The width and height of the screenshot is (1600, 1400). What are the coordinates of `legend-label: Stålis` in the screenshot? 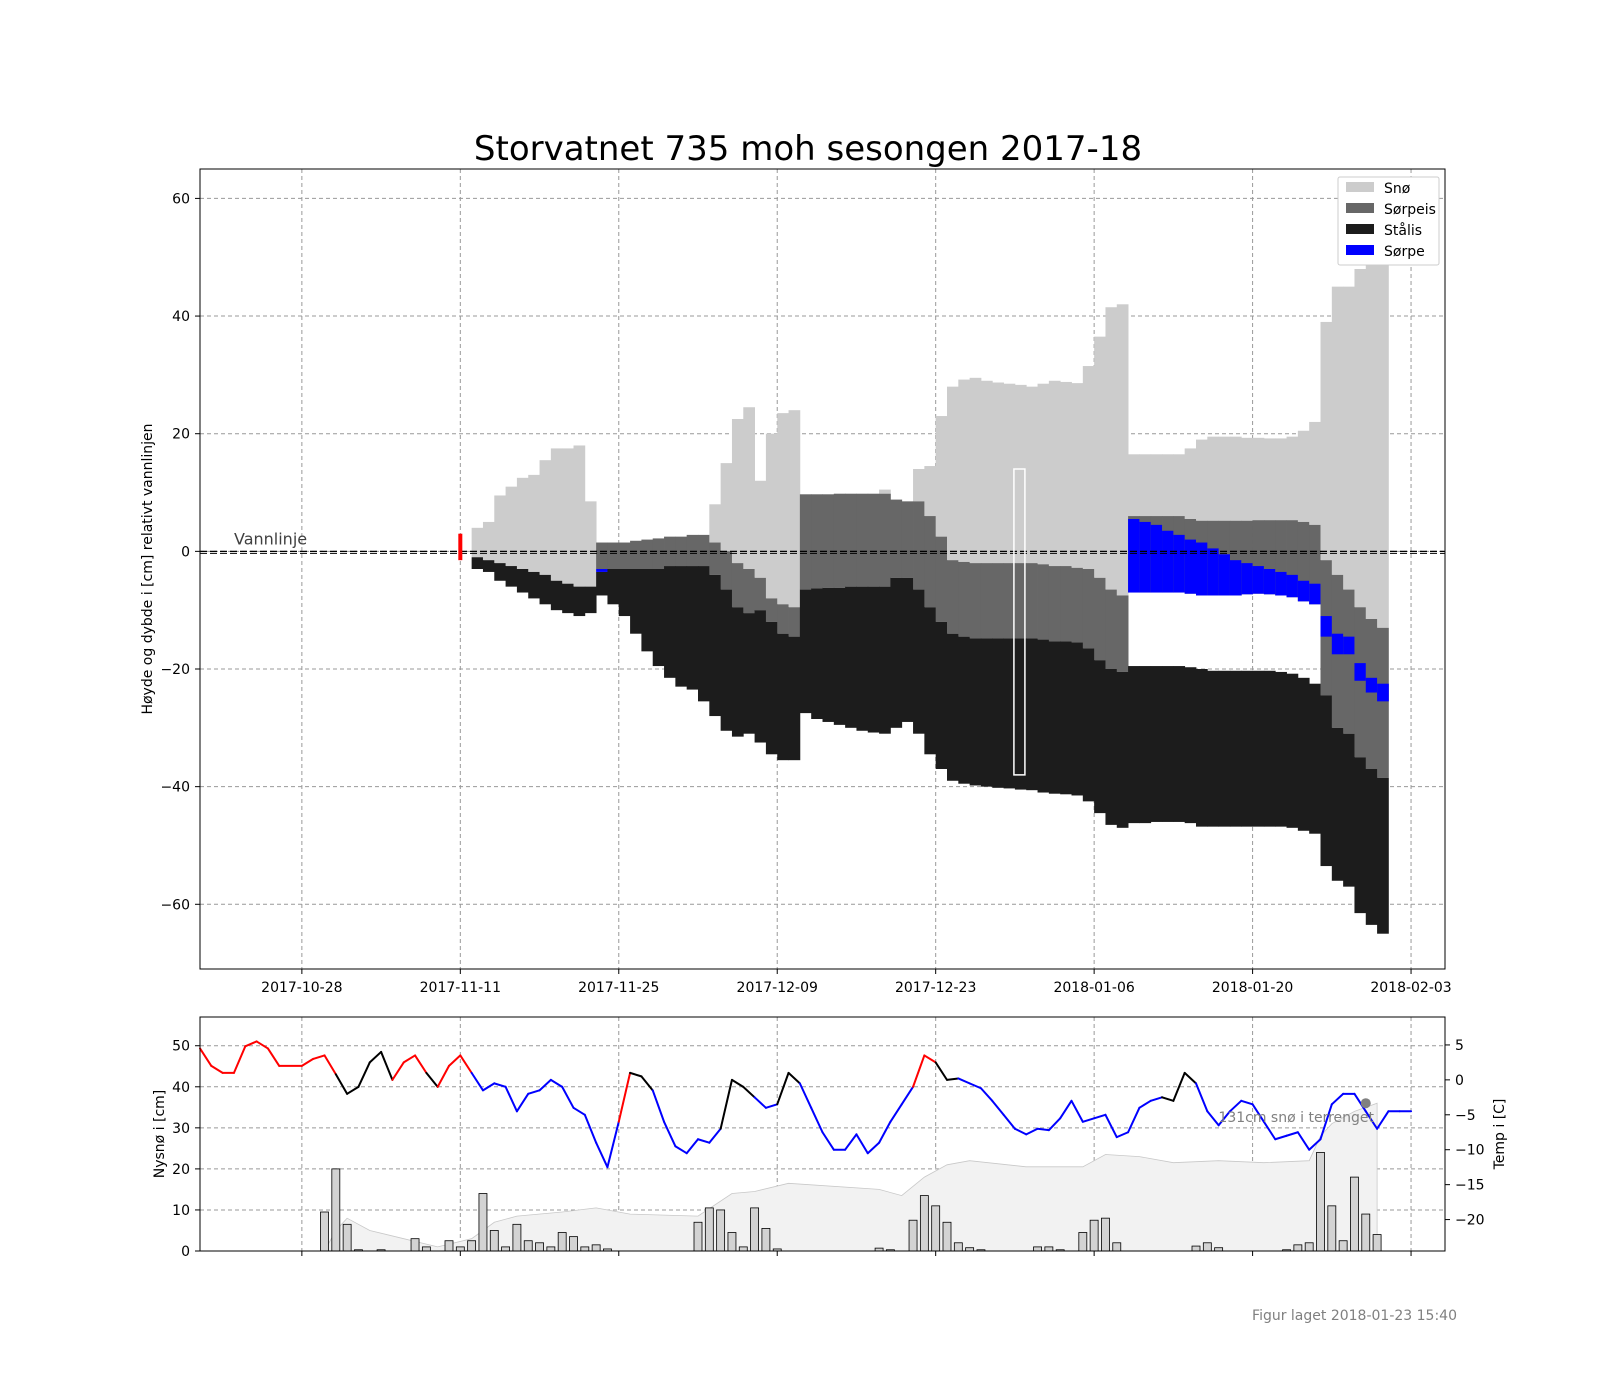 It's located at (1403, 230).